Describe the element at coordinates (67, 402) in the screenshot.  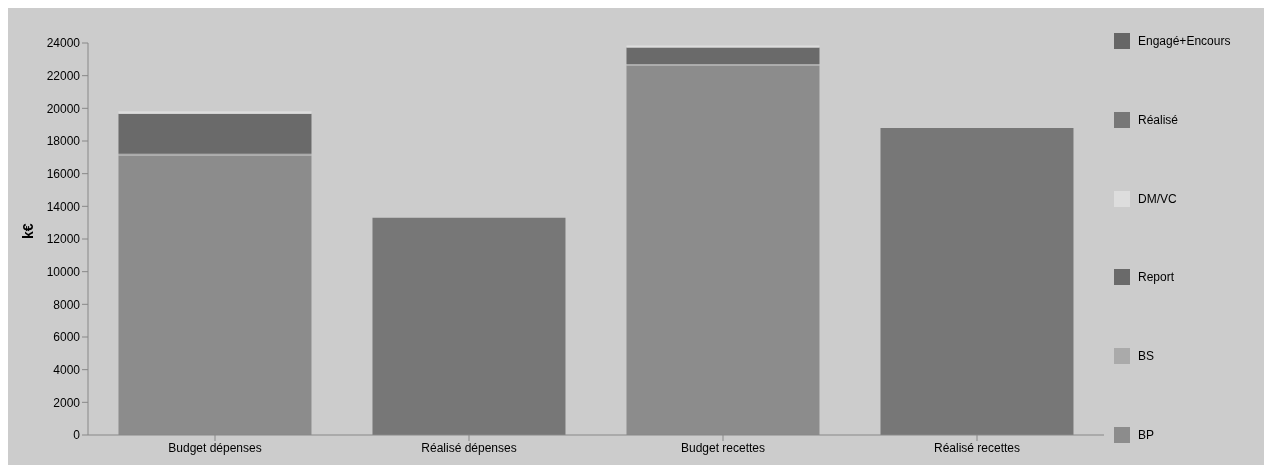
I see `y-tick-label: 2000` at that location.